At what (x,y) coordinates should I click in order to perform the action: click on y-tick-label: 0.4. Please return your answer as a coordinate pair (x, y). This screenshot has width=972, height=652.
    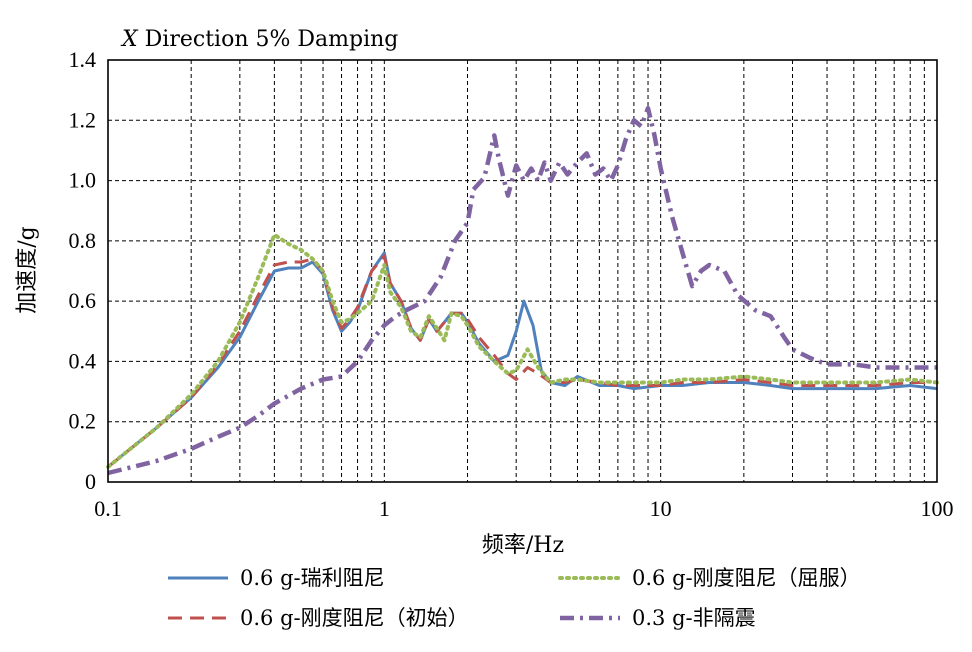
    Looking at the image, I should click on (83, 360).